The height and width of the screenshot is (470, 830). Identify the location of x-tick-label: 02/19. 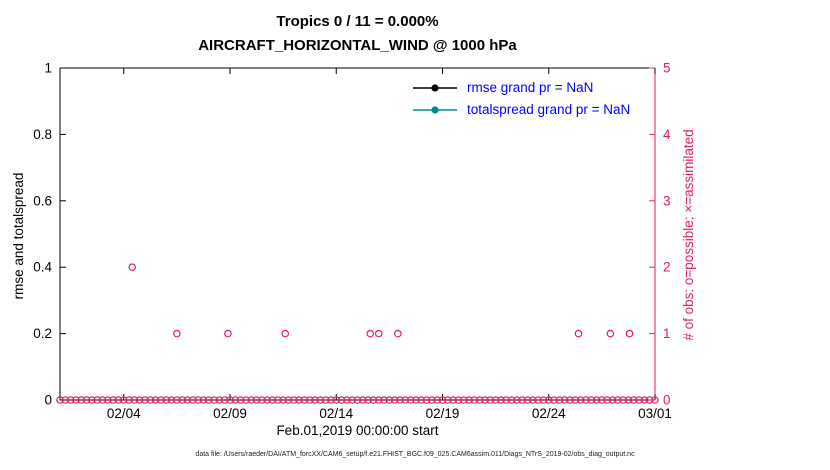
(443, 413).